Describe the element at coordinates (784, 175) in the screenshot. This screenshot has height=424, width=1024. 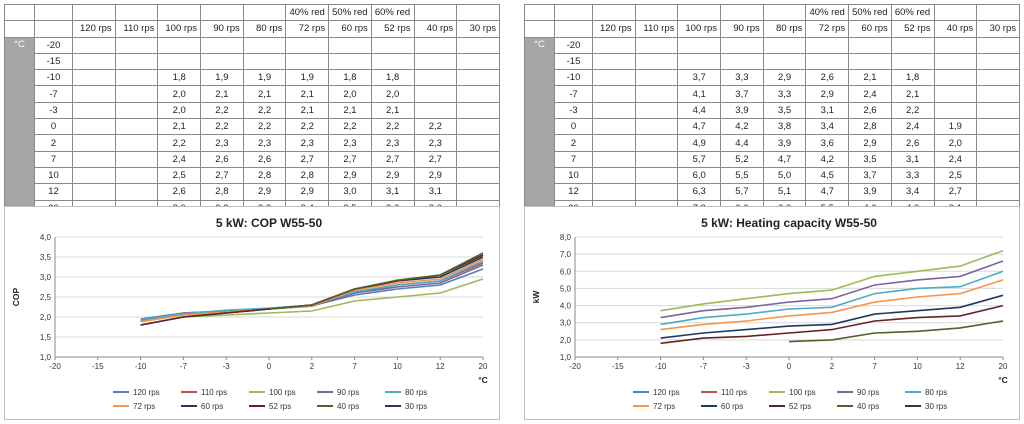
I see `value-cell: 5,0` at that location.